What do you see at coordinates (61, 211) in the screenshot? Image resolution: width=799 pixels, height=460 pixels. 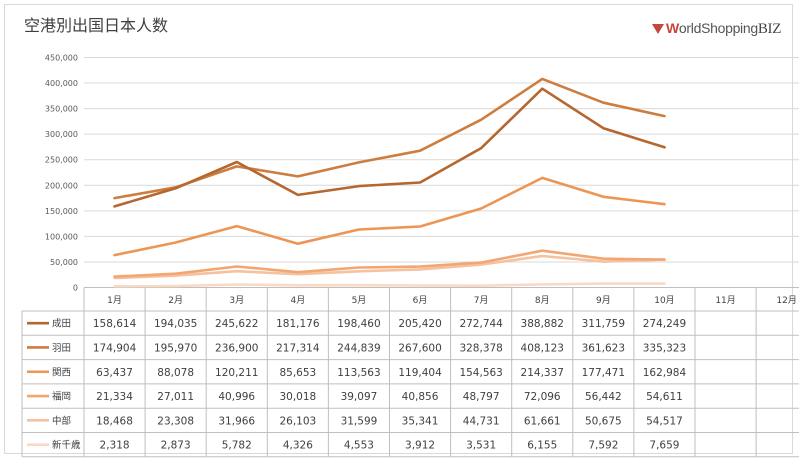 I see `y-tick-label: 150,000` at bounding box center [61, 211].